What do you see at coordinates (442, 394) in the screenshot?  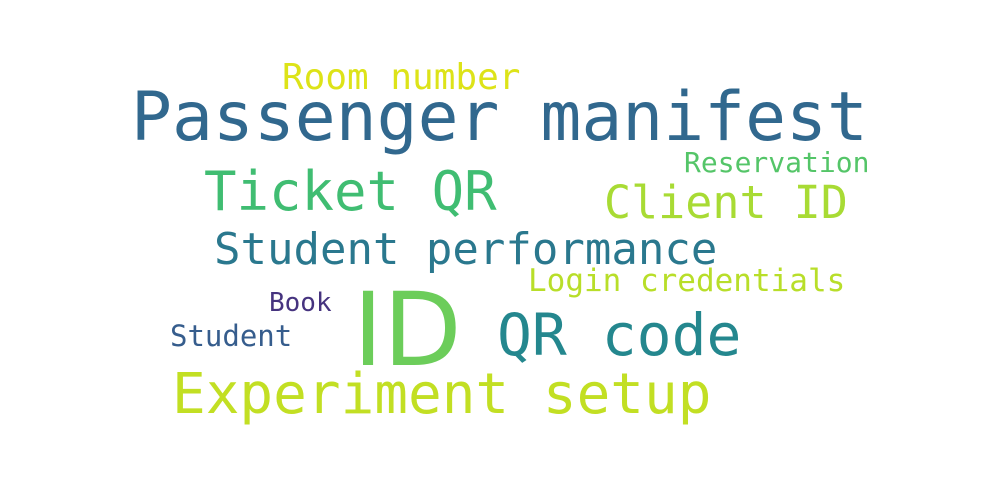 I see `word-experiment-setup: Experiment setup` at bounding box center [442, 394].